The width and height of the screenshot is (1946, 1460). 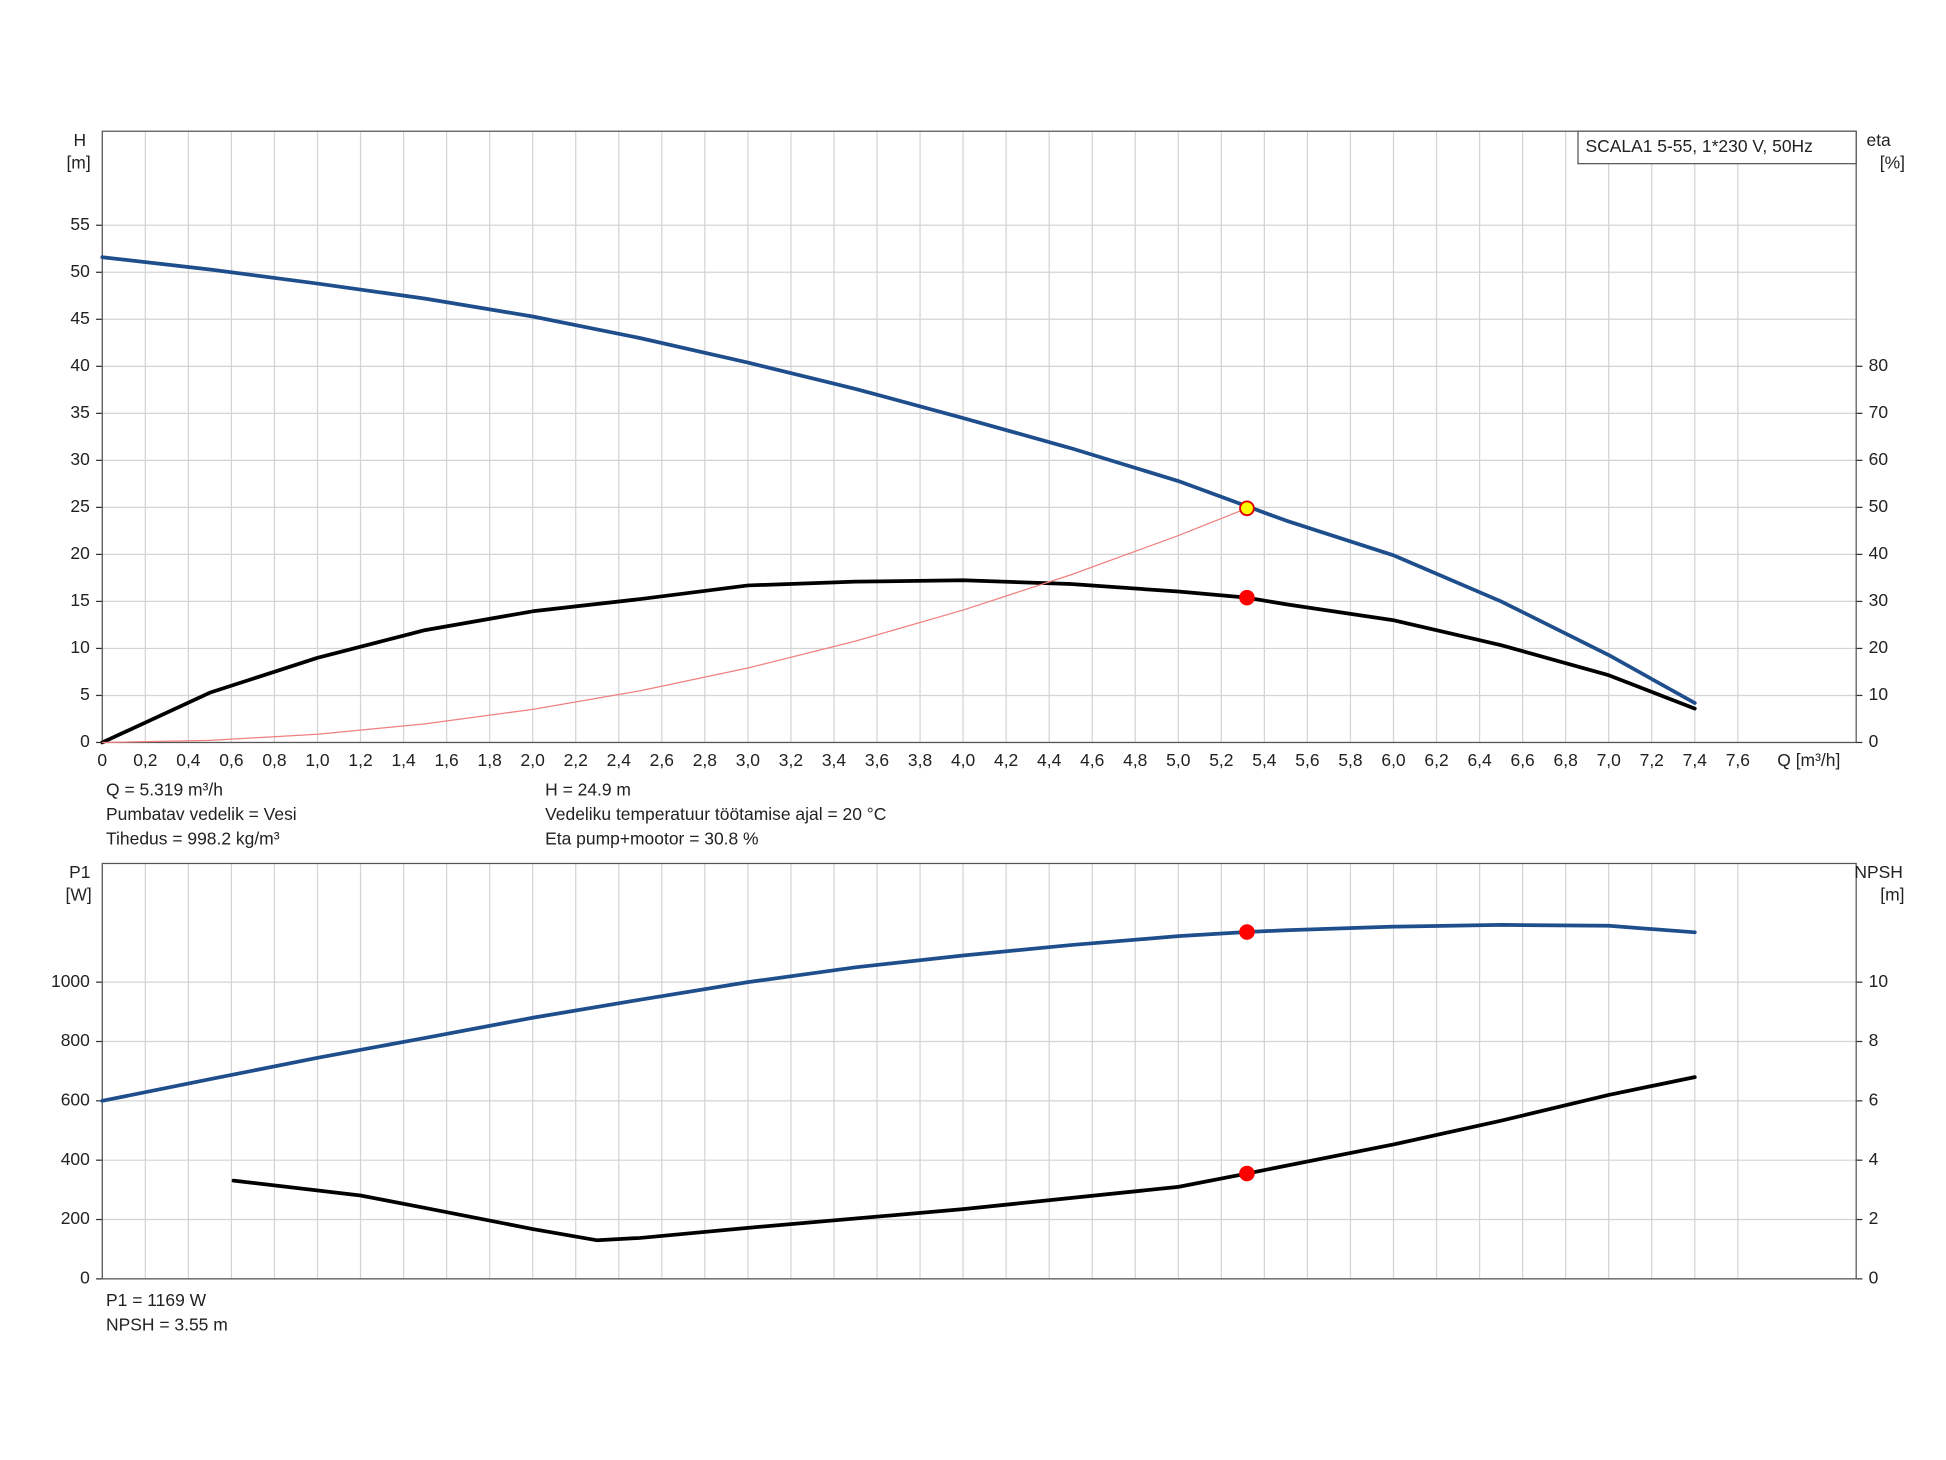 What do you see at coordinates (920, 760) in the screenshot?
I see `x-tick-label: 3,8` at bounding box center [920, 760].